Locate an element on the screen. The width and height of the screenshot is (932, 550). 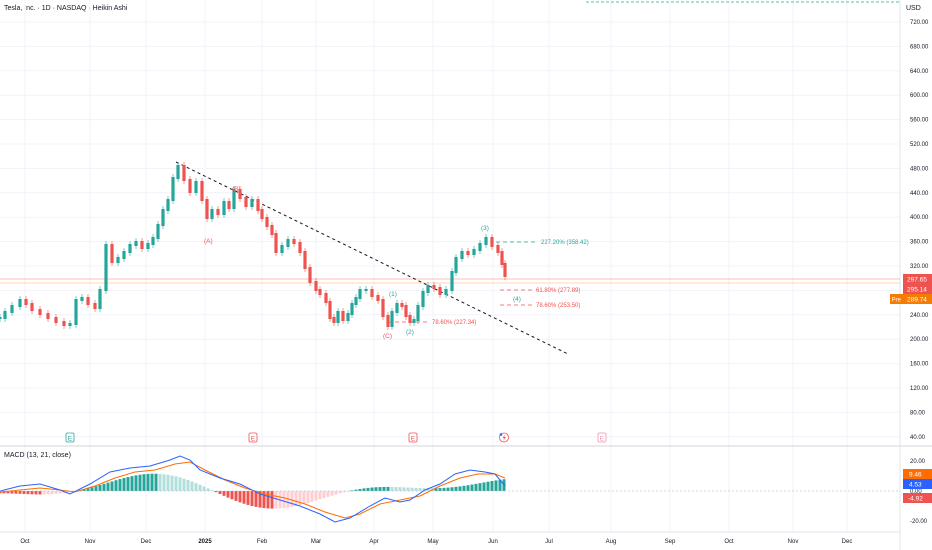
earnings-markers: E E E E is located at coordinates (336, 437).